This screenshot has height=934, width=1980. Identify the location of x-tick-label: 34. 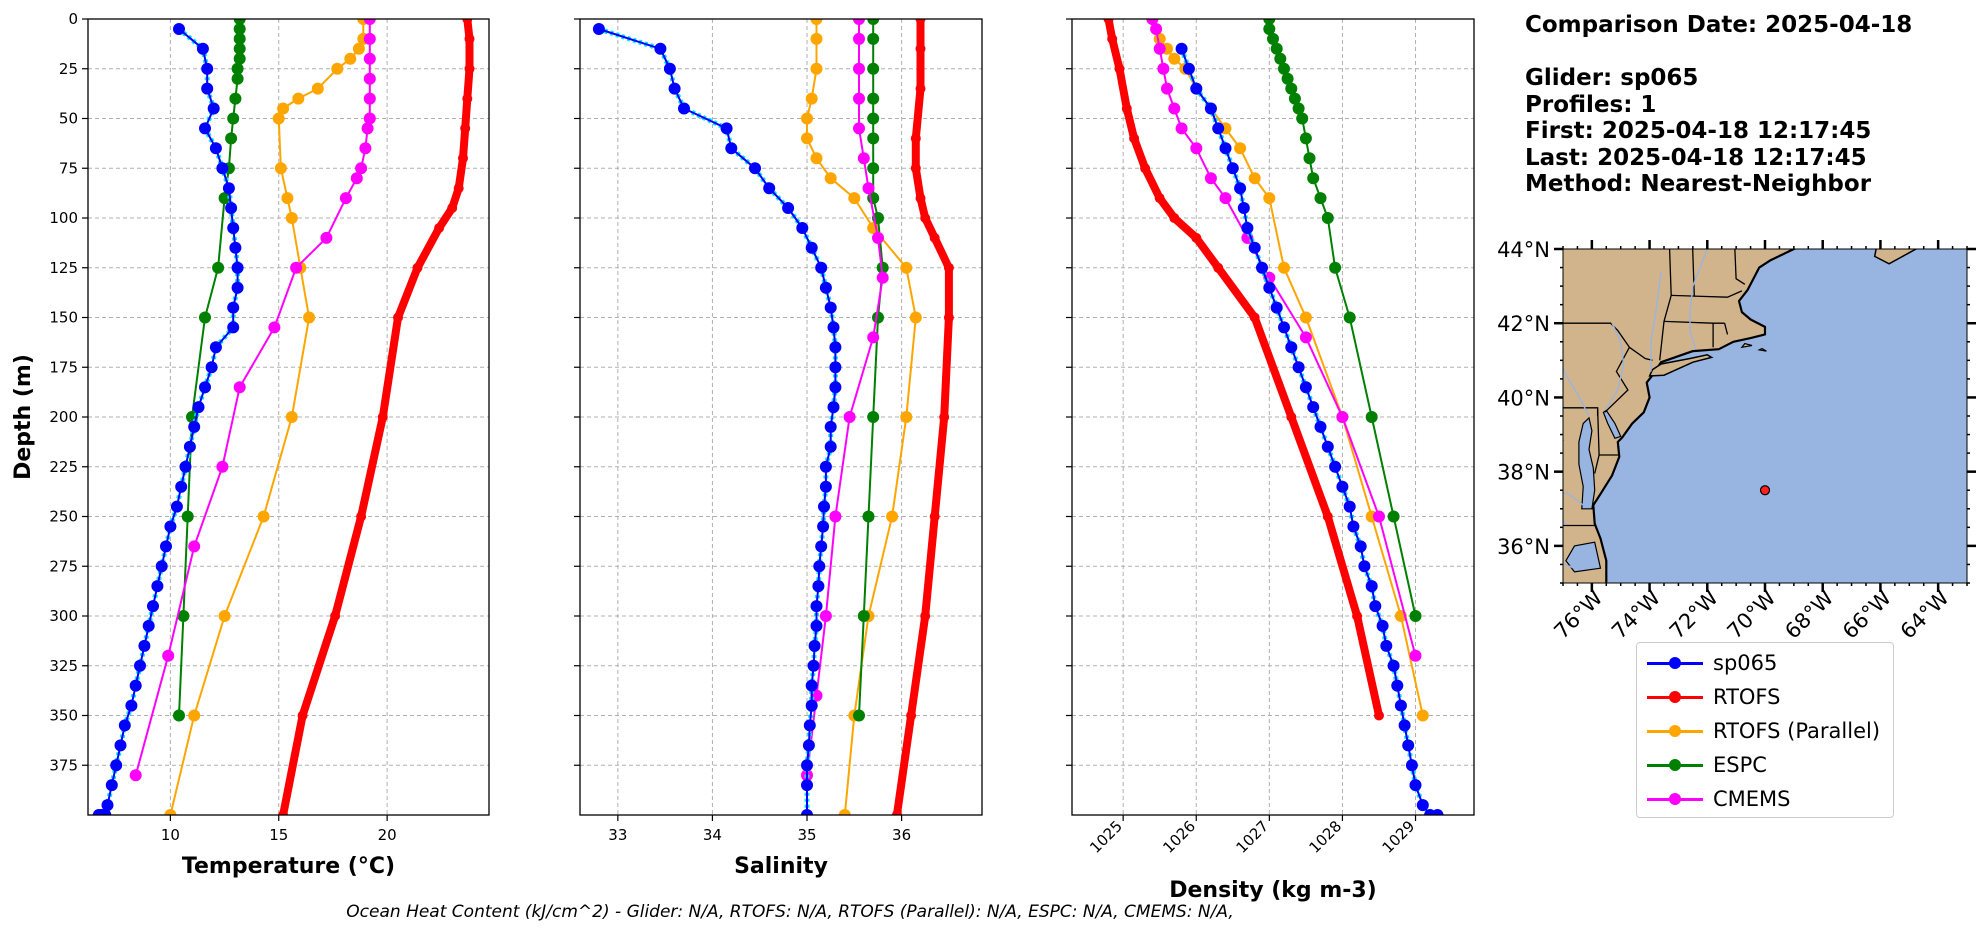
(712, 835).